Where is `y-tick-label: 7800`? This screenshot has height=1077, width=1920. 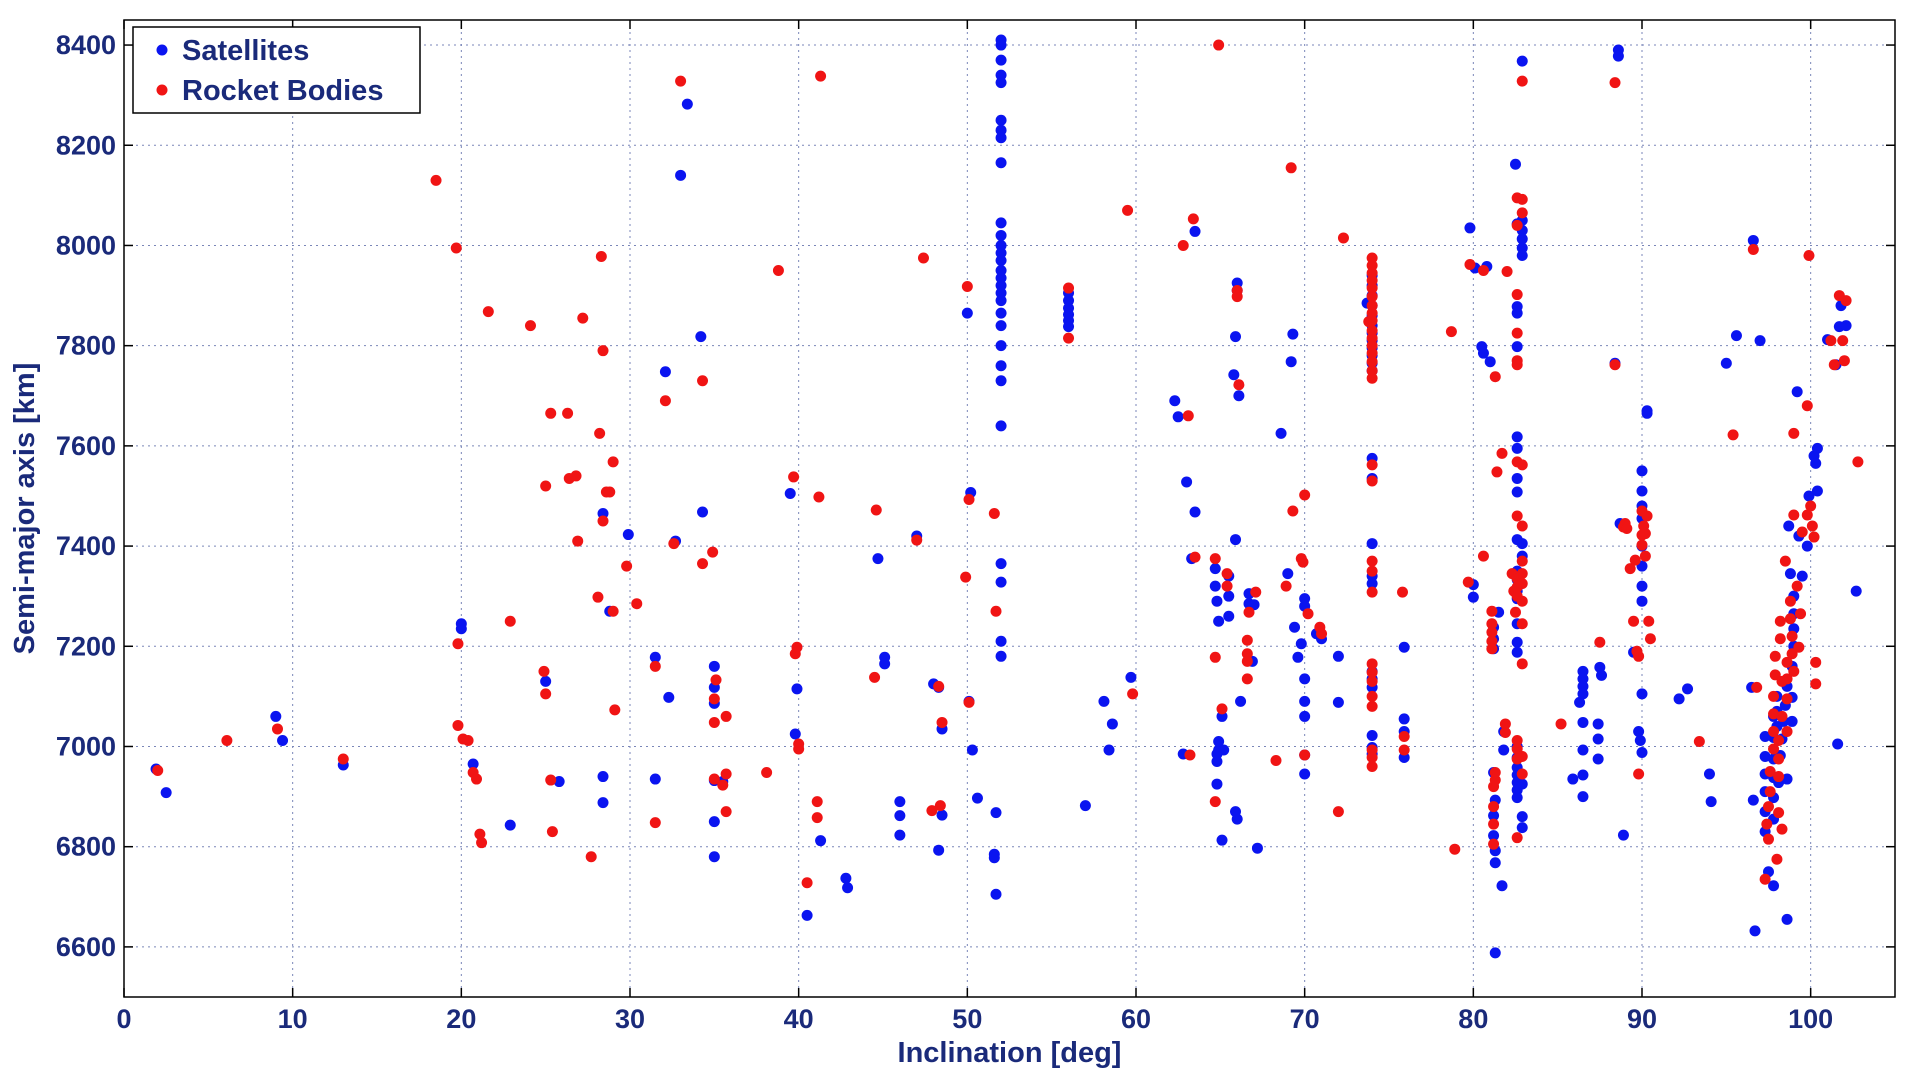 y-tick-label: 7800 is located at coordinates (86, 346).